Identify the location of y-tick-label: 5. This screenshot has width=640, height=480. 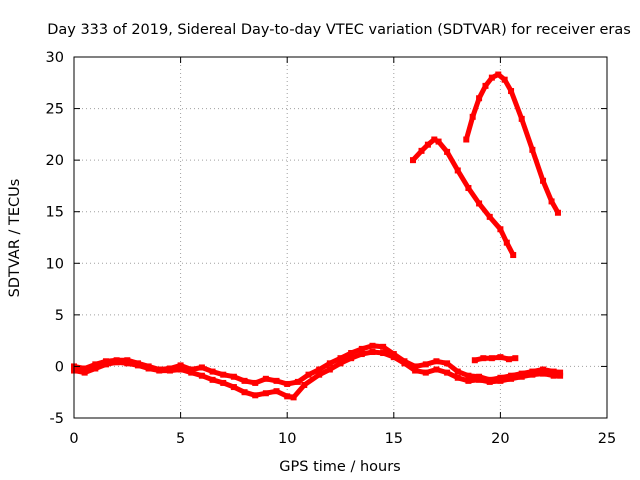
(59, 316).